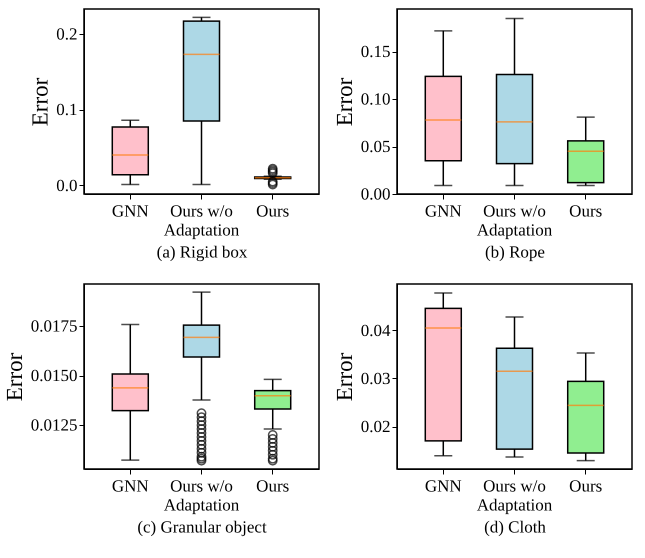 The image size is (645, 558). I want to click on y-tick-label: 0.0175, so click(54, 326).